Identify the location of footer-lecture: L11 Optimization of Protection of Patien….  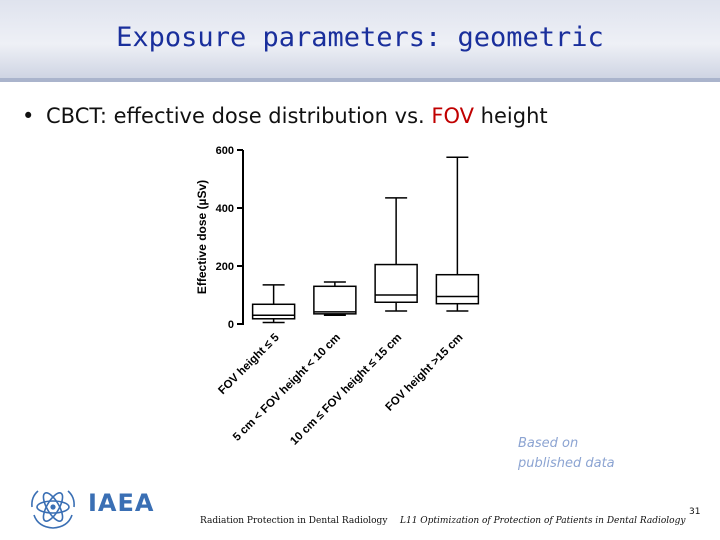
(543, 521).